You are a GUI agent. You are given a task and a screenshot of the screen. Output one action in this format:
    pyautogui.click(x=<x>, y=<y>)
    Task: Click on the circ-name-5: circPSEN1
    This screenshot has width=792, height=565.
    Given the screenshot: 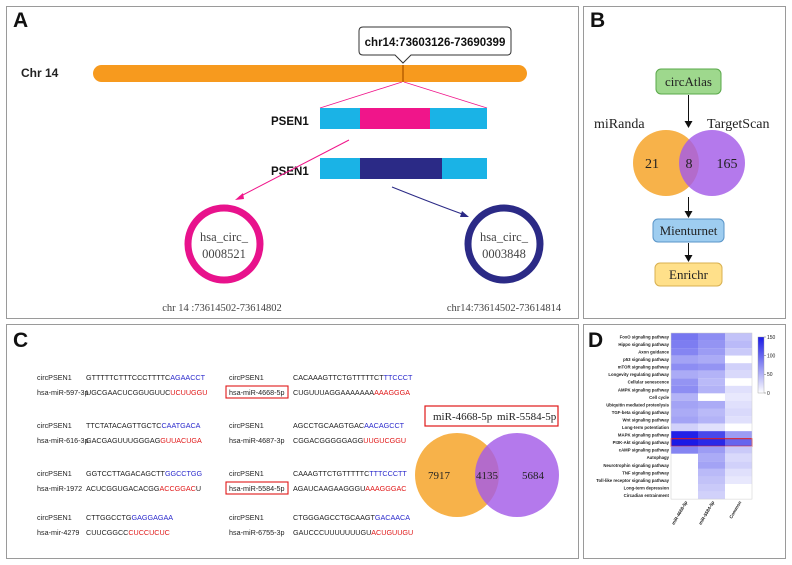 What is the action you would take?
    pyautogui.click(x=246, y=473)
    